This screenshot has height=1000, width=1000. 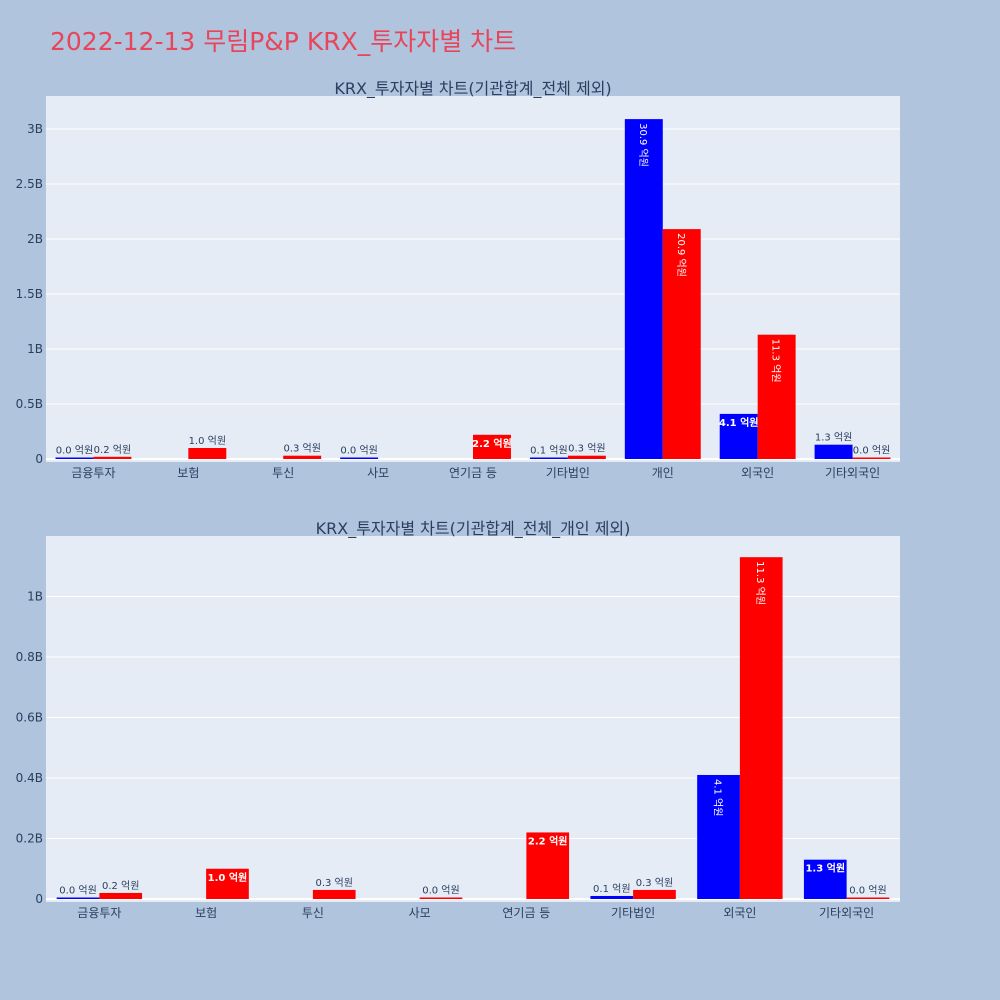 I want to click on y-tick-label: 2.5B, so click(x=29, y=184).